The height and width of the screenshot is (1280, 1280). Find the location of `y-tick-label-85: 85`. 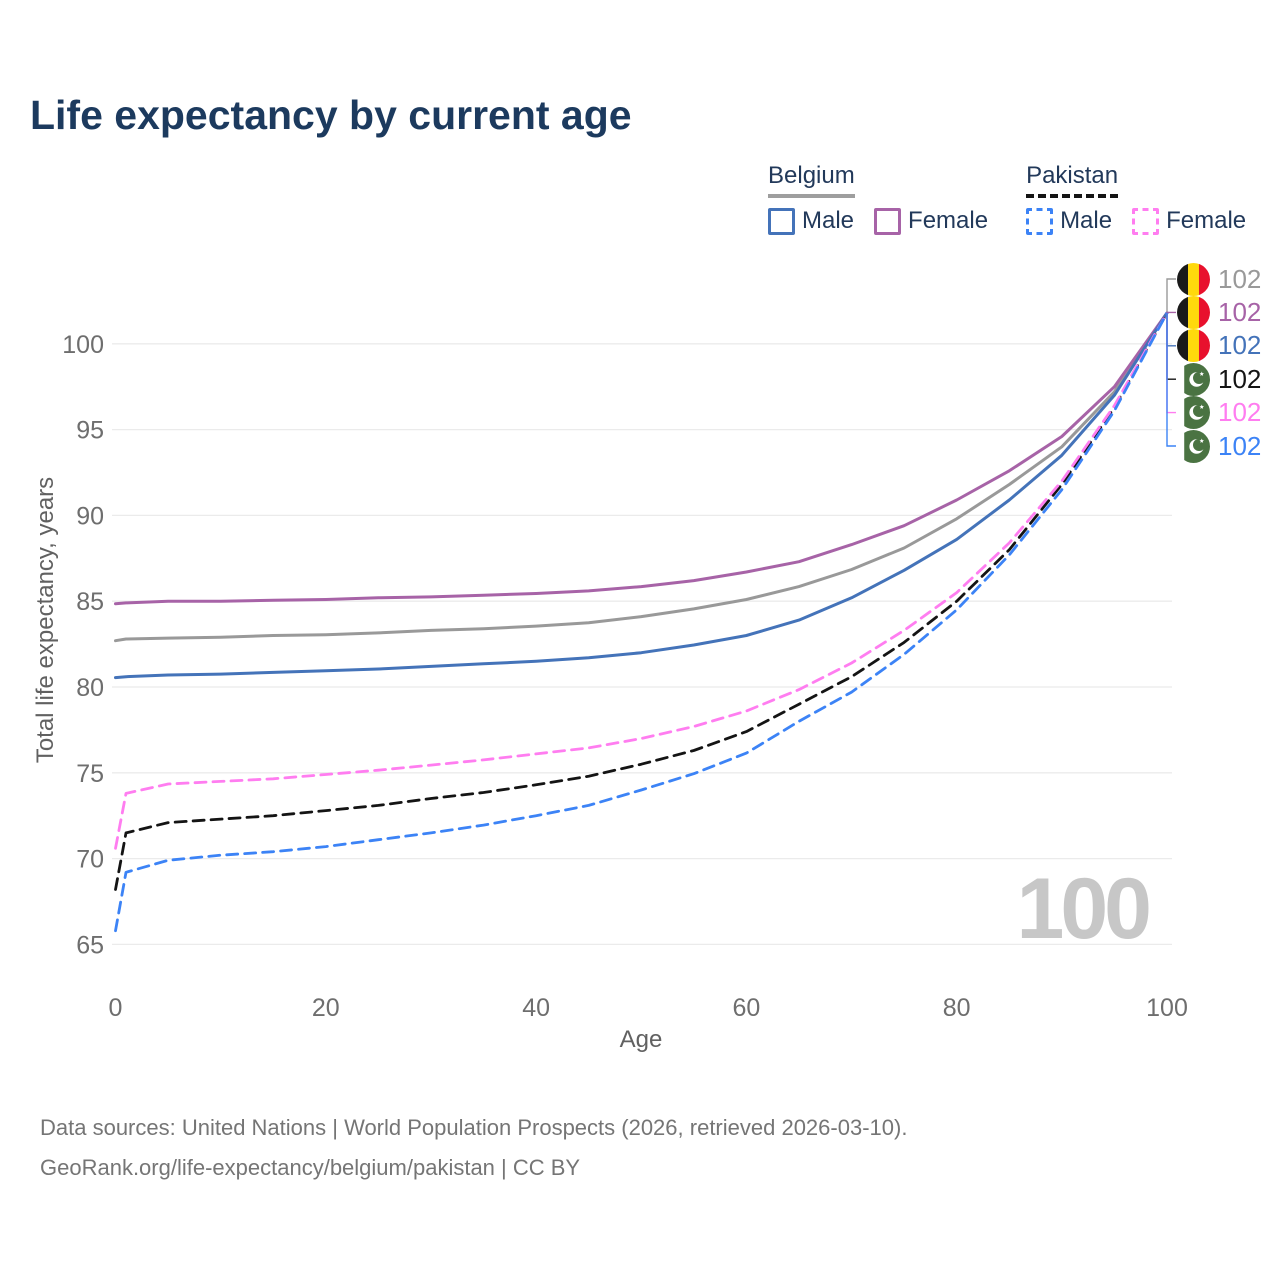

y-tick-label-85: 85 is located at coordinates (90, 602).